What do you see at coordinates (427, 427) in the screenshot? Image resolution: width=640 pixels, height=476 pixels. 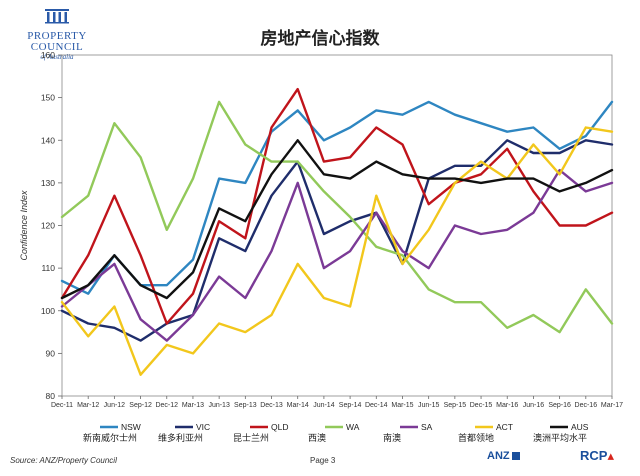 I see `legend-label-sa: SA` at bounding box center [427, 427].